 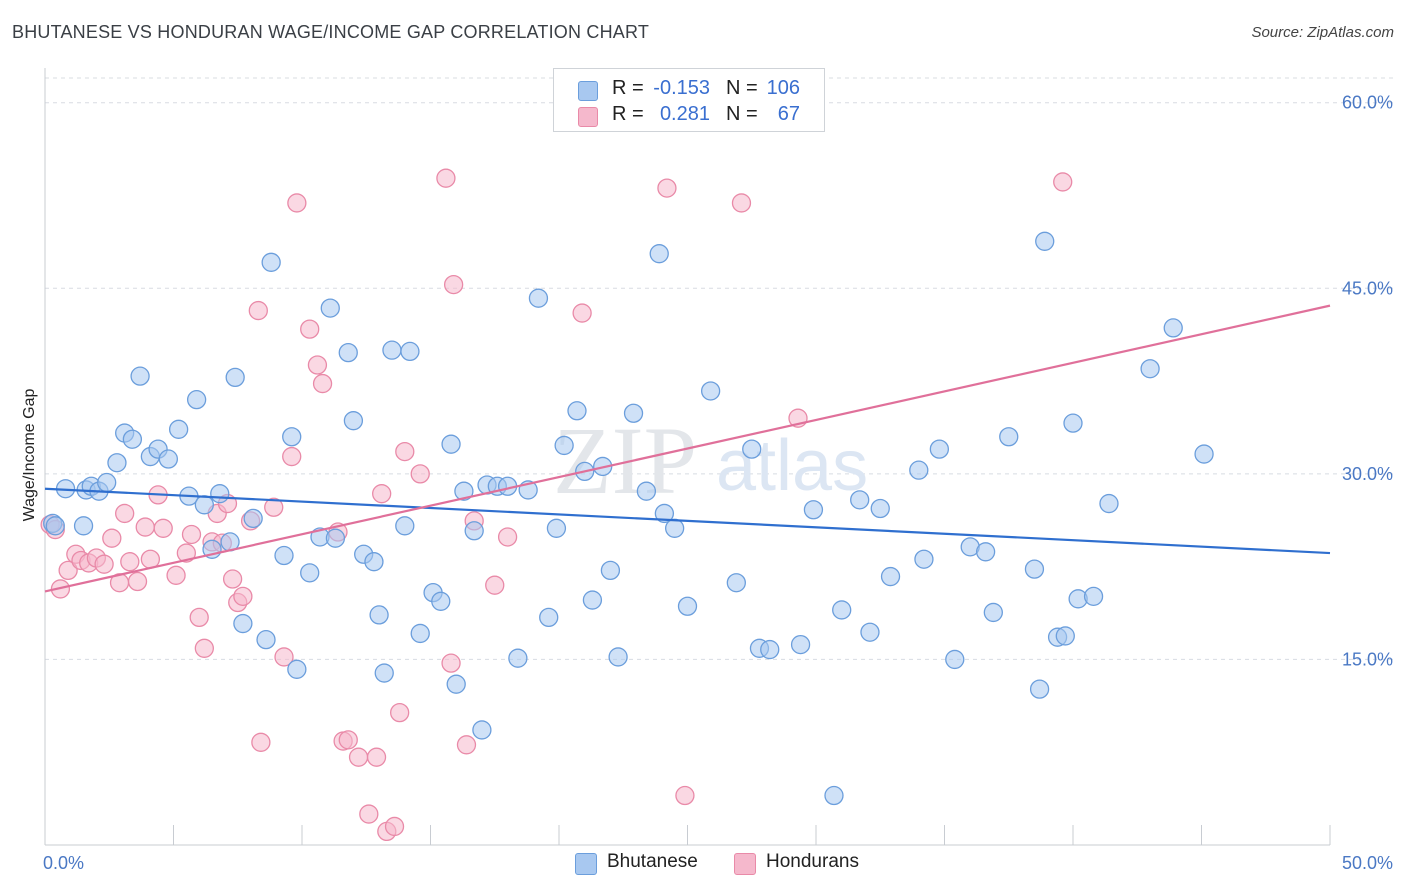 I want to click on legend-r-label: R =, so click(x=628, y=114).